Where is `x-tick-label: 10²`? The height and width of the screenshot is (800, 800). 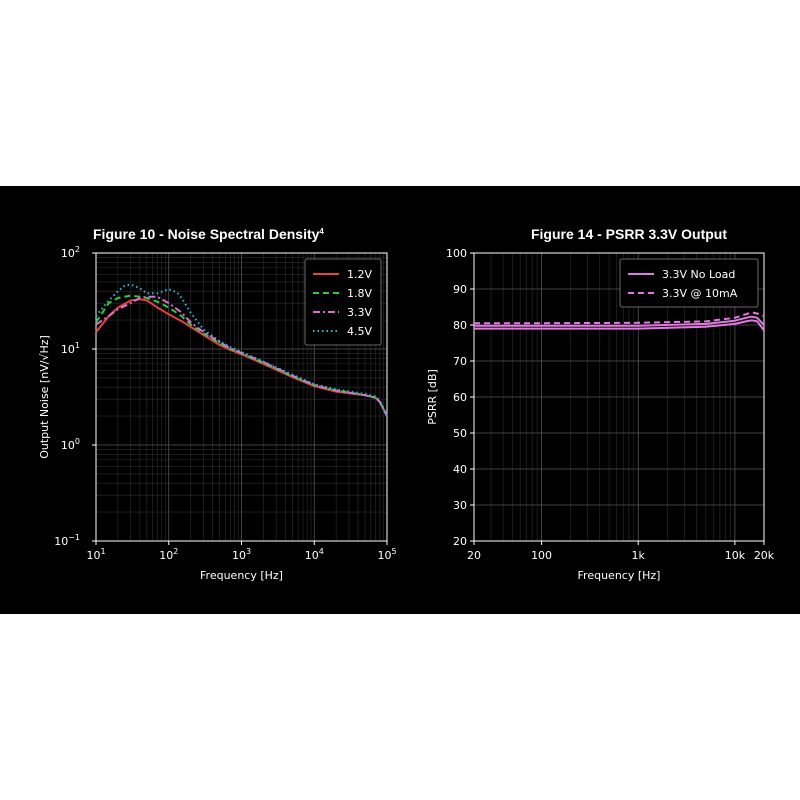
x-tick-label: 10² is located at coordinates (168, 554).